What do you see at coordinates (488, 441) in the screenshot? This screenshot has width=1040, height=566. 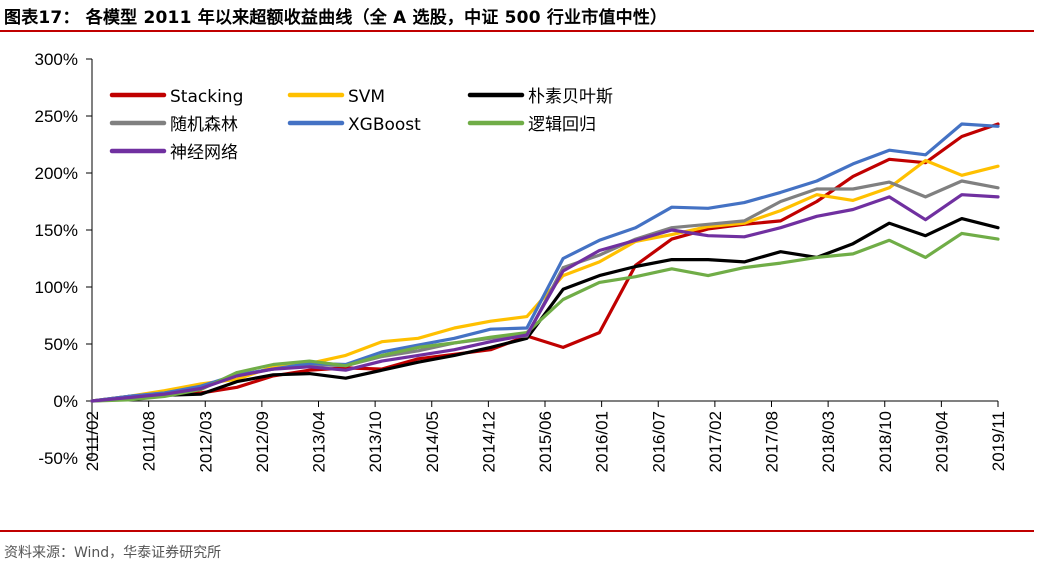 I see `x-tick-label: 2014/12` at bounding box center [488, 441].